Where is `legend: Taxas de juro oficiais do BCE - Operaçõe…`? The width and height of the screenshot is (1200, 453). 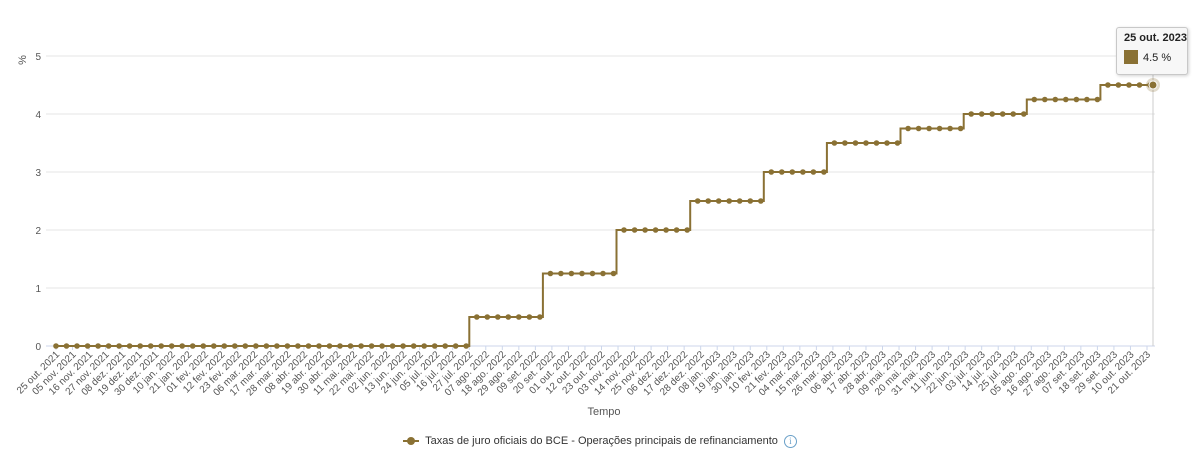
legend: Taxas de juro oficiais do BCE - Operaçõe… is located at coordinates (600, 441).